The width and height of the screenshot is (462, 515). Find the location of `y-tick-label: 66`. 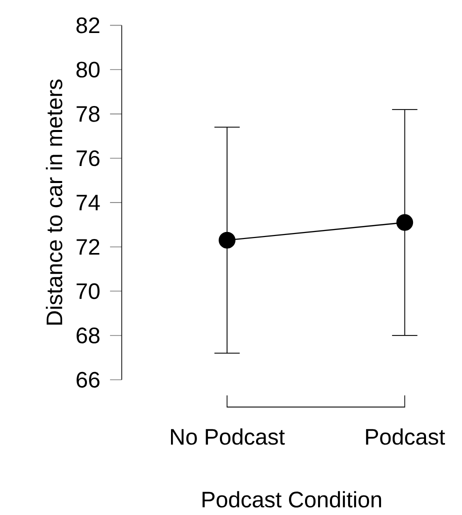

y-tick-label: 66 is located at coordinates (88, 380).